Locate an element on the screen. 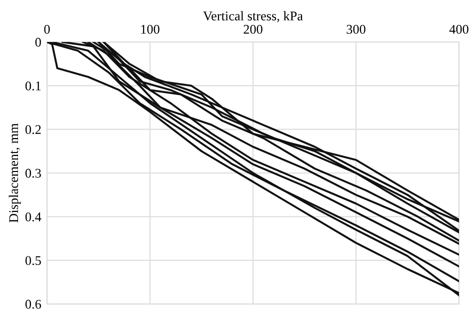  x-tick-label: 400 is located at coordinates (458, 29).